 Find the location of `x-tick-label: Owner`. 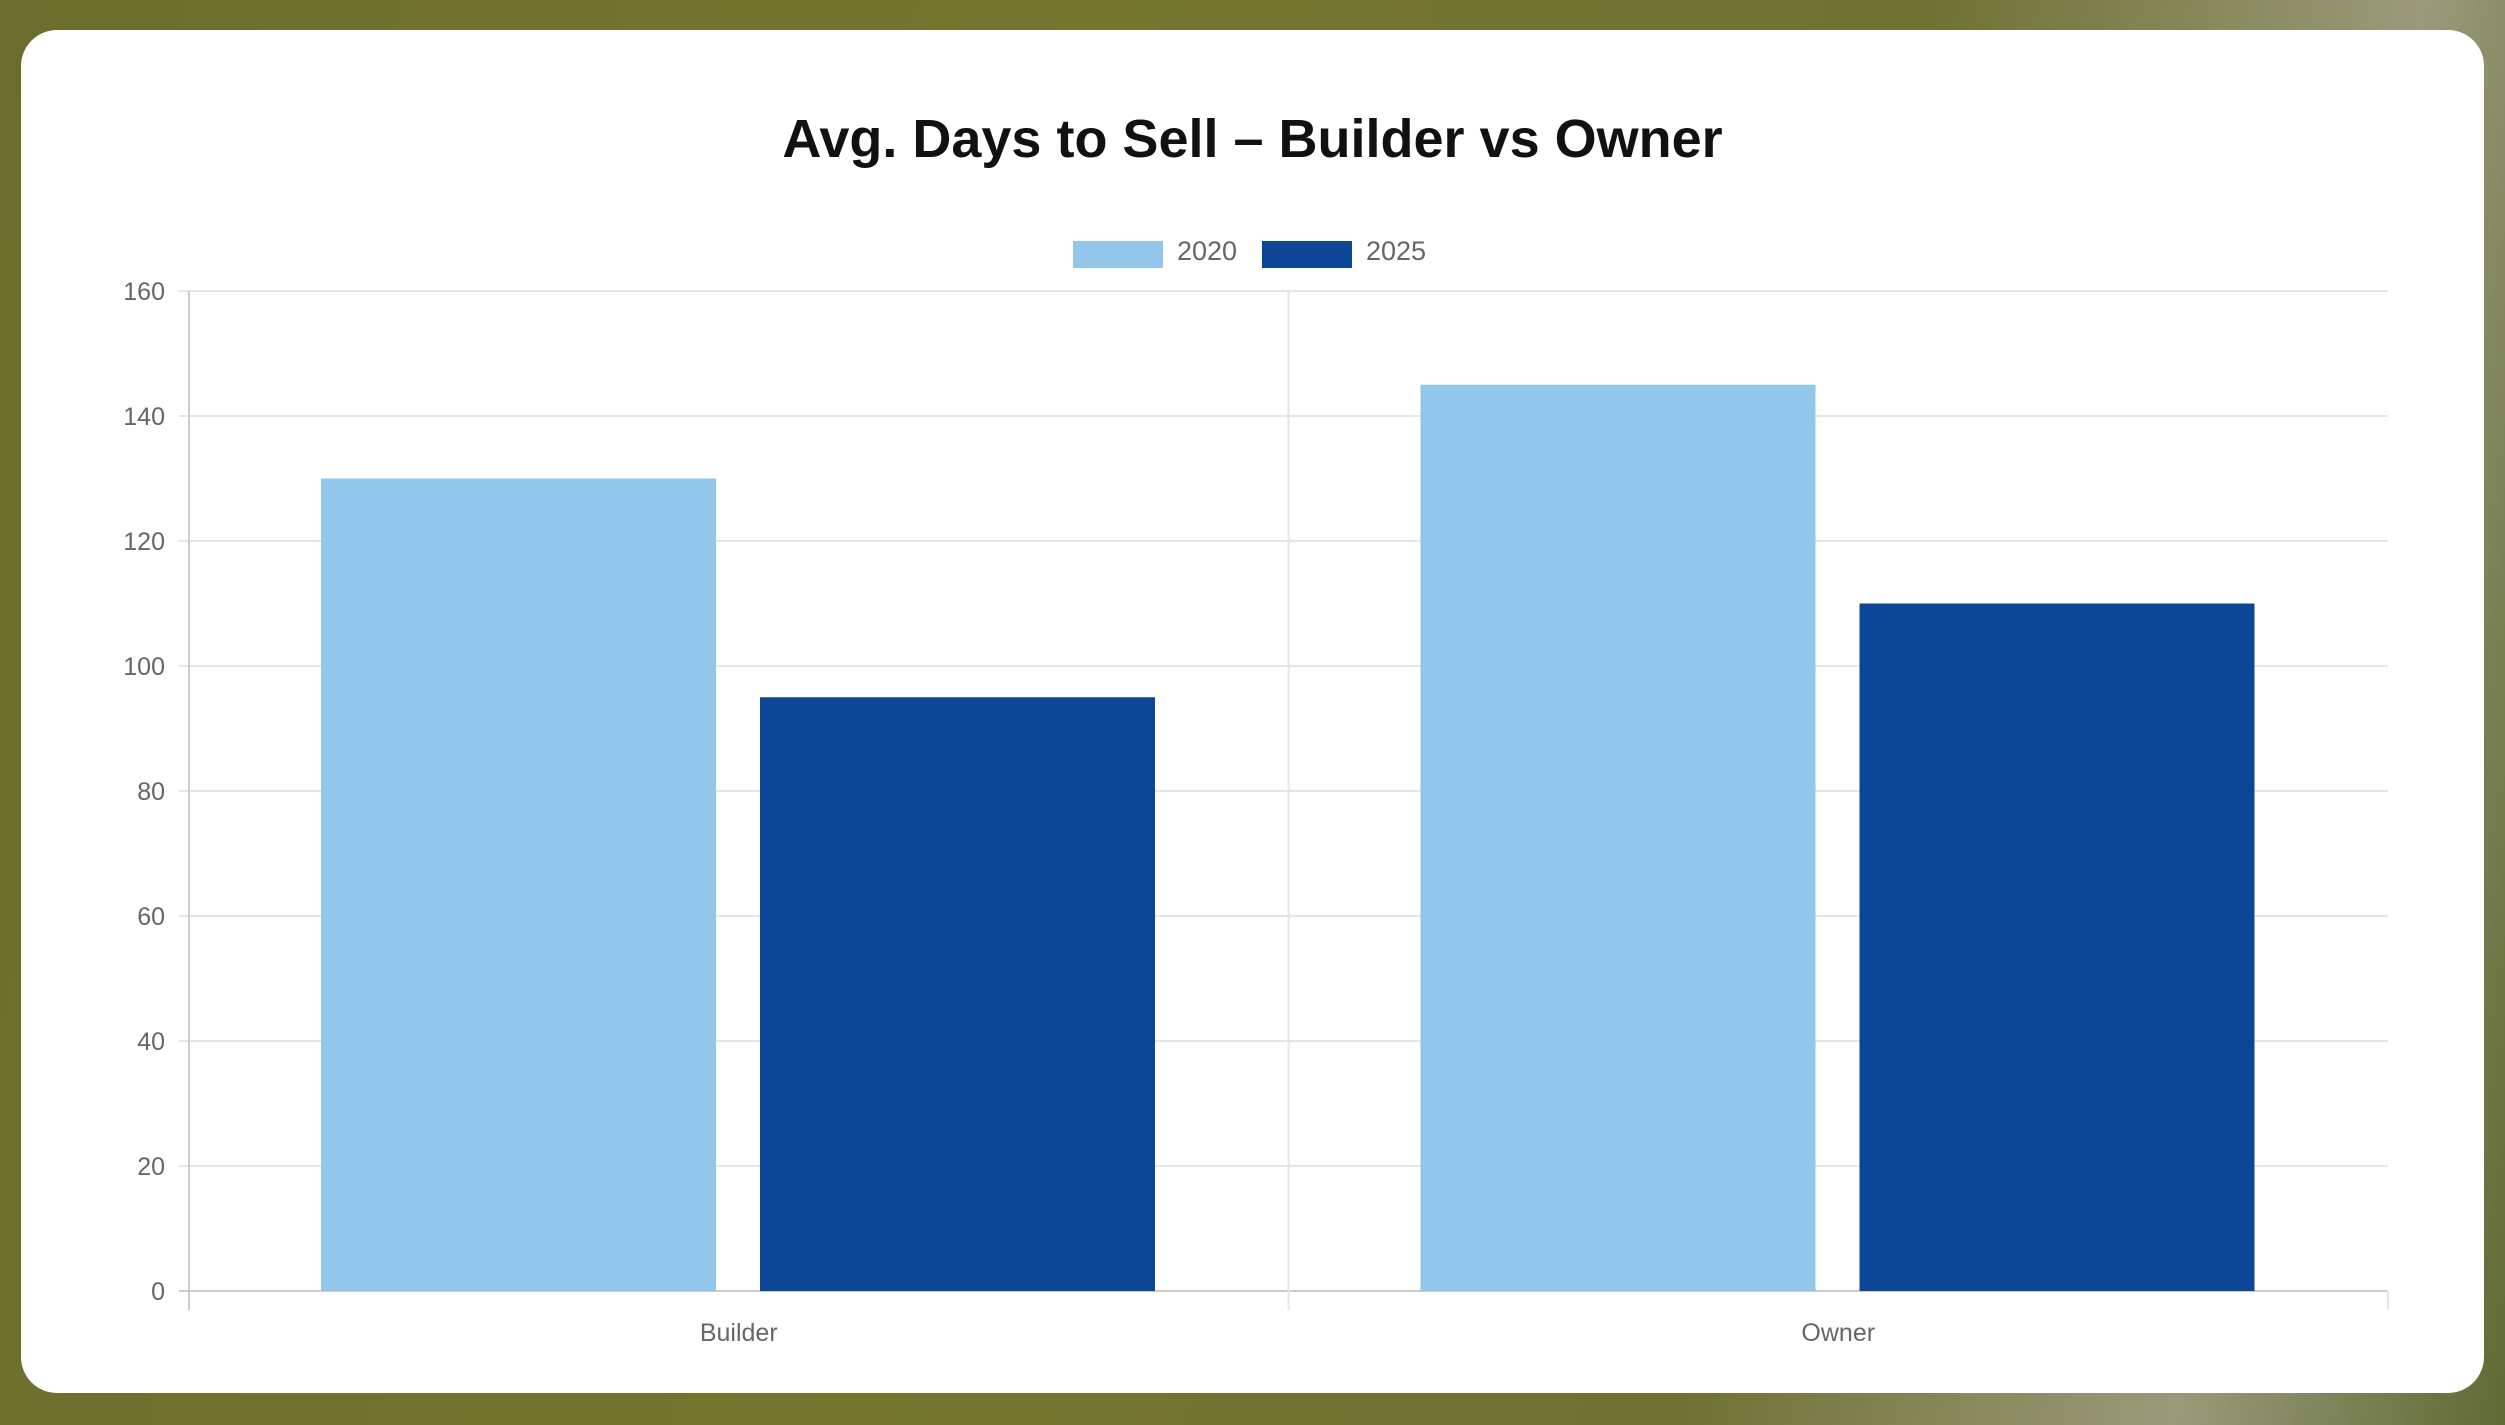

x-tick-label: Owner is located at coordinates (1838, 1333).